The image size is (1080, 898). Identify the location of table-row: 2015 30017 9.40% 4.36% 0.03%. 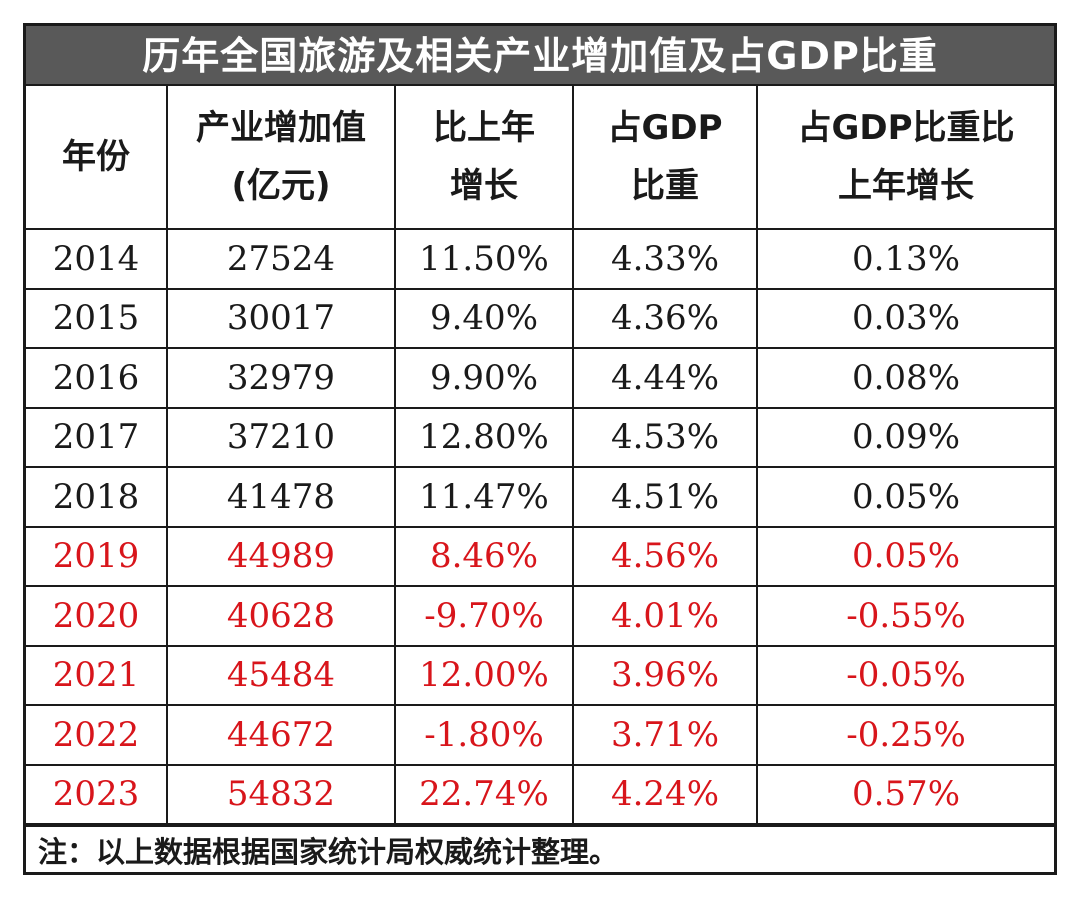
(540, 318).